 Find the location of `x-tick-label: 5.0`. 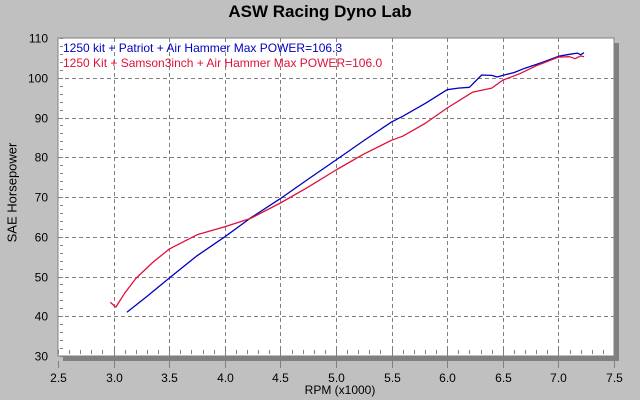

x-tick-label: 5.0 is located at coordinates (336, 378).